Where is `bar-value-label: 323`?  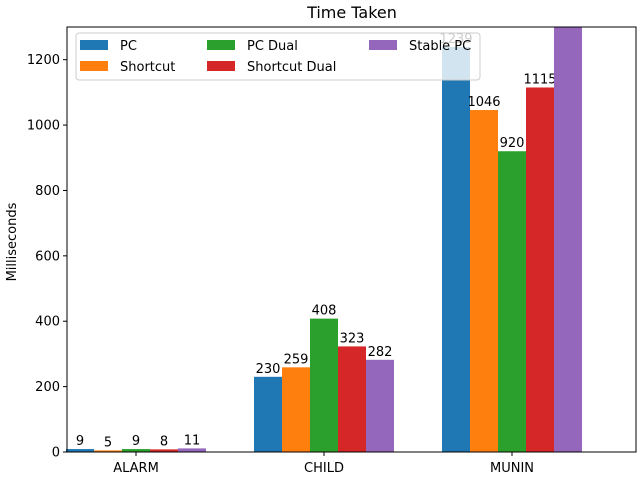 bar-value-label: 323 is located at coordinates (352, 338).